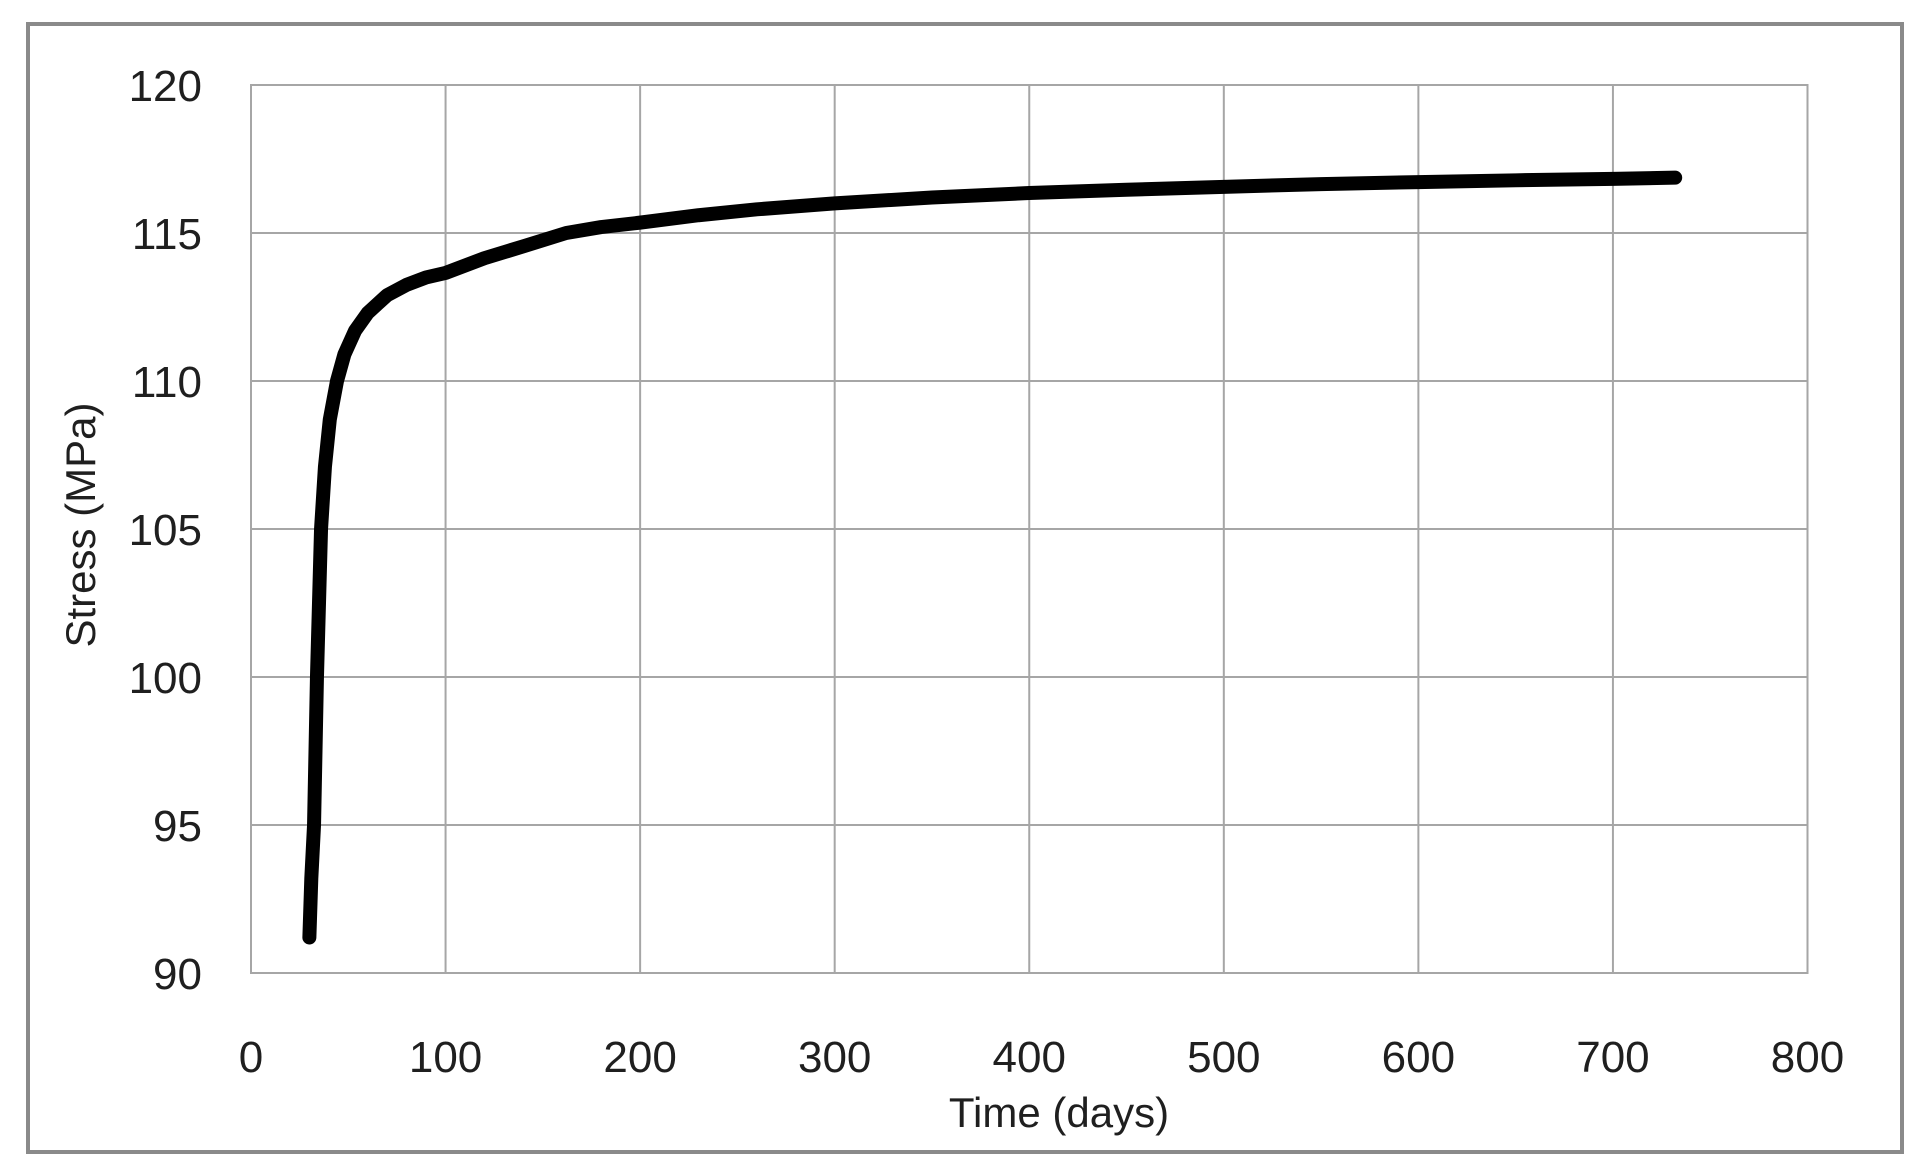  What do you see at coordinates (1029, 1057) in the screenshot?
I see `x-tick-label: 400` at bounding box center [1029, 1057].